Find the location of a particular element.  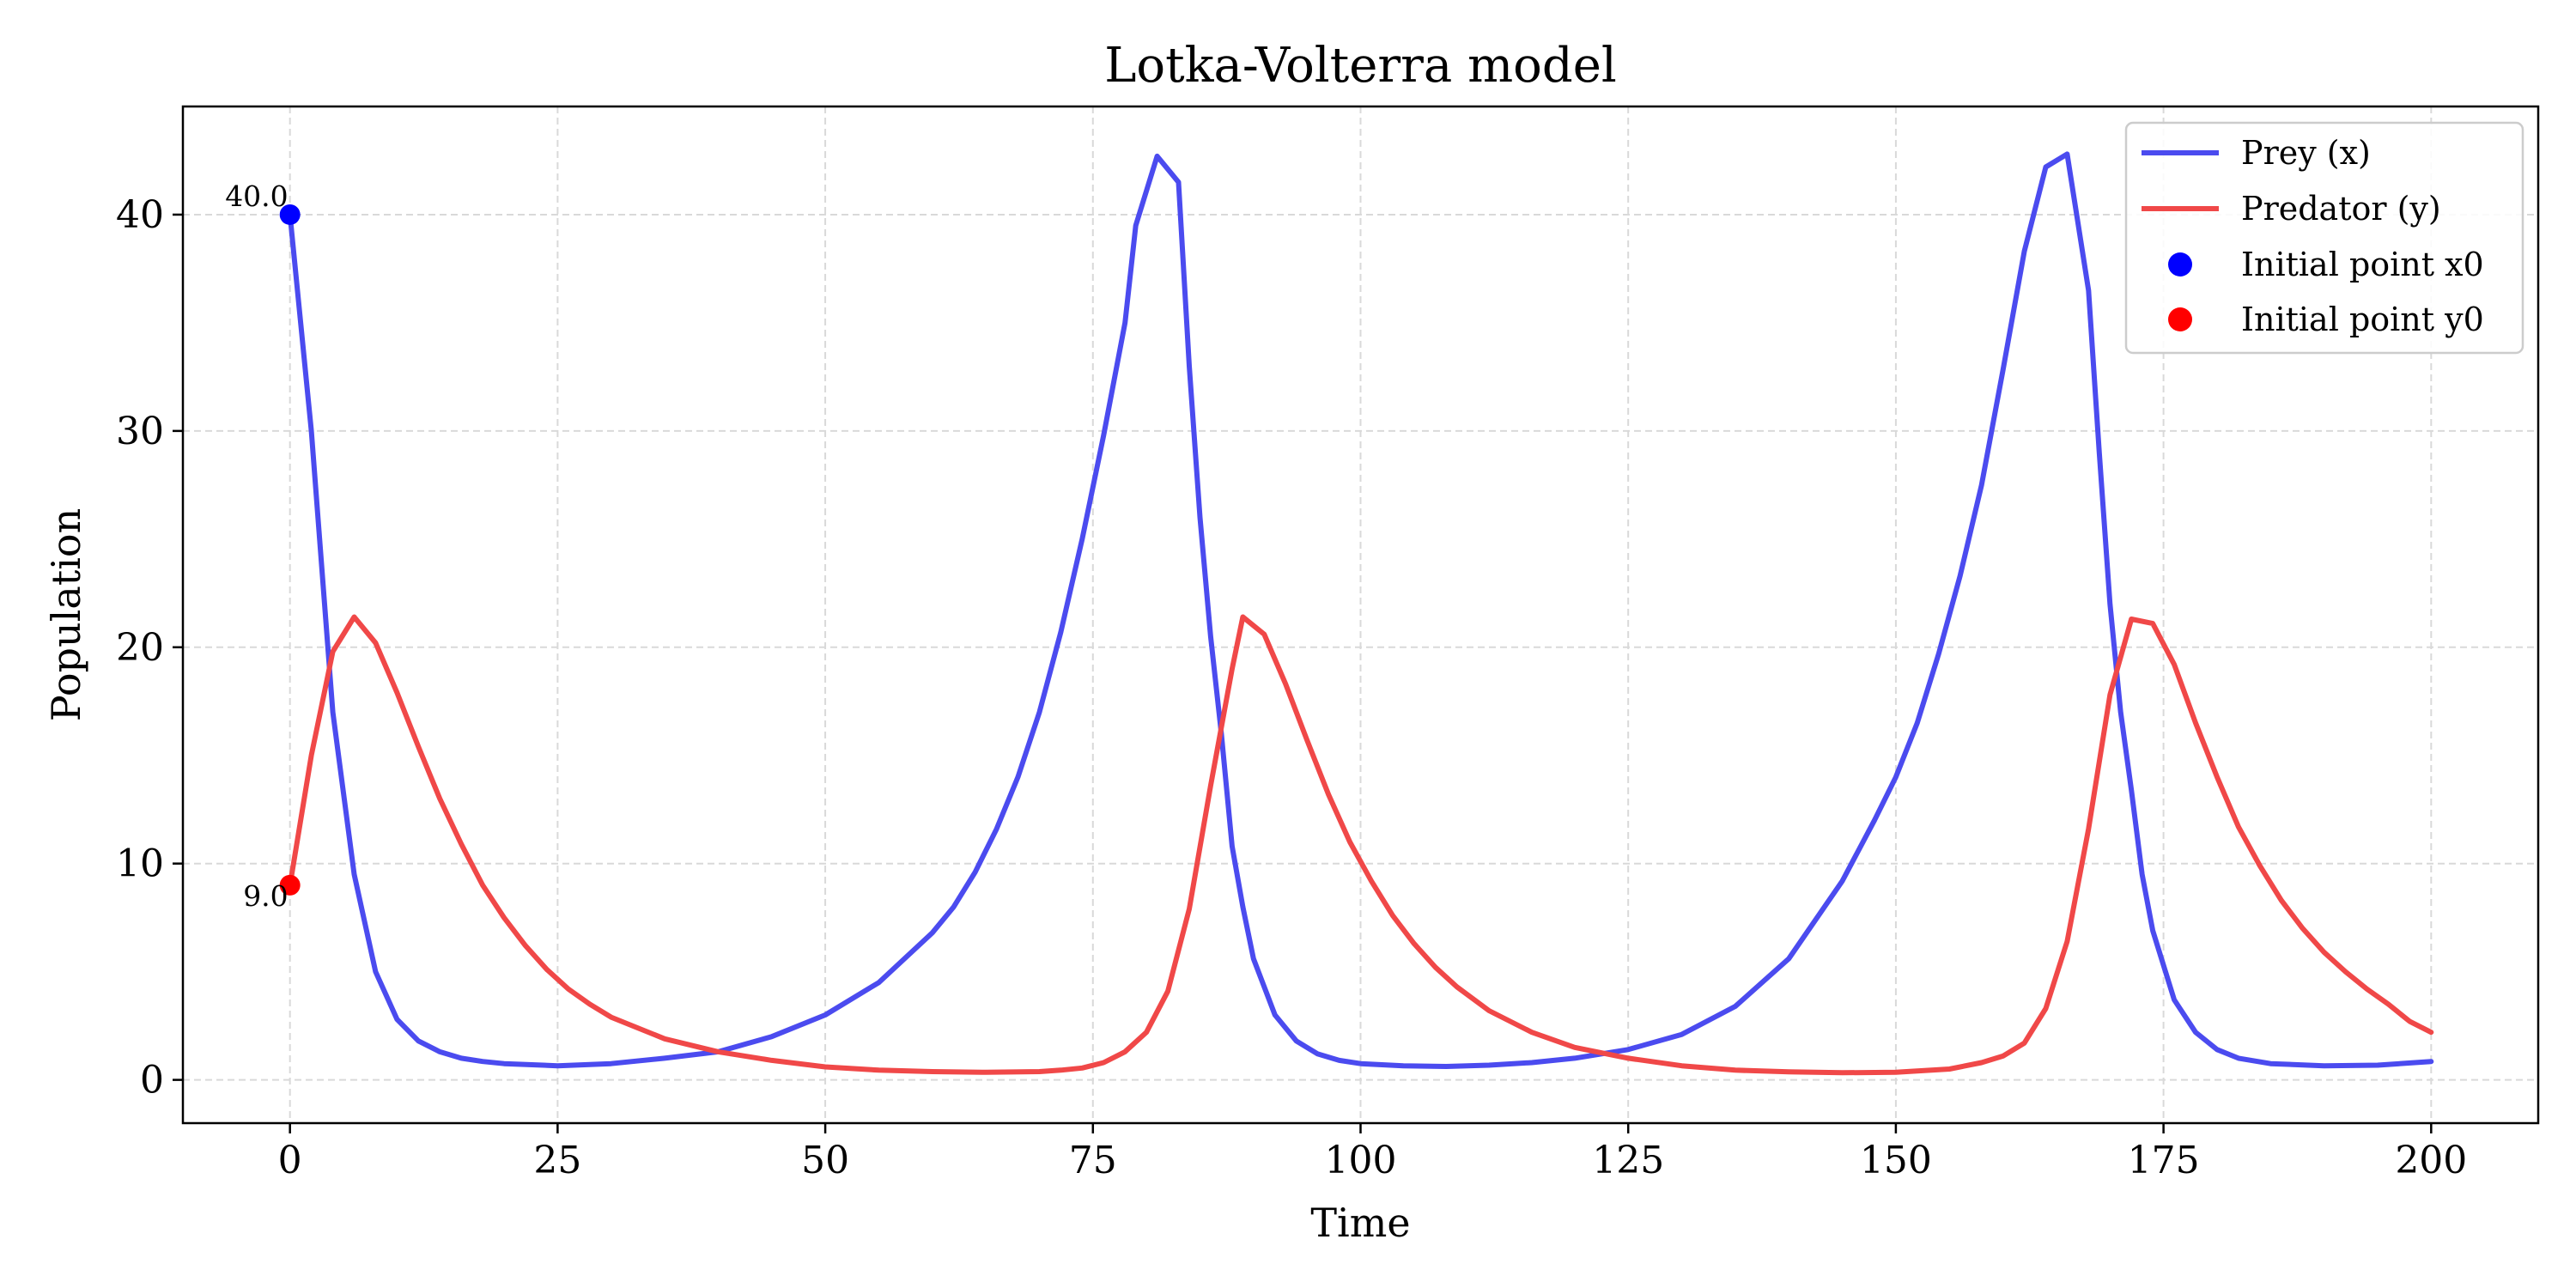

x-tick-label: 175 is located at coordinates (2164, 1160).